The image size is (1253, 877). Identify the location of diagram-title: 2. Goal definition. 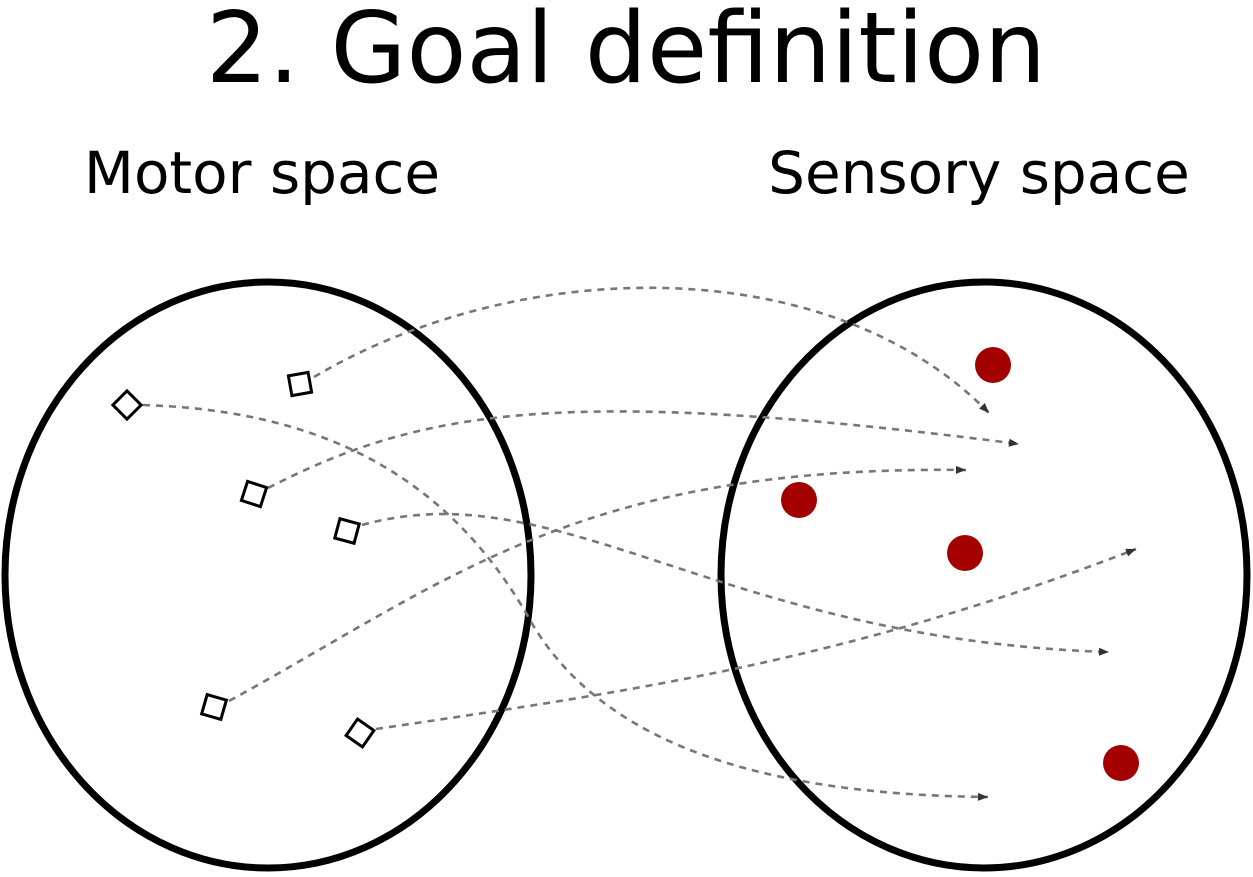
(626, 53).